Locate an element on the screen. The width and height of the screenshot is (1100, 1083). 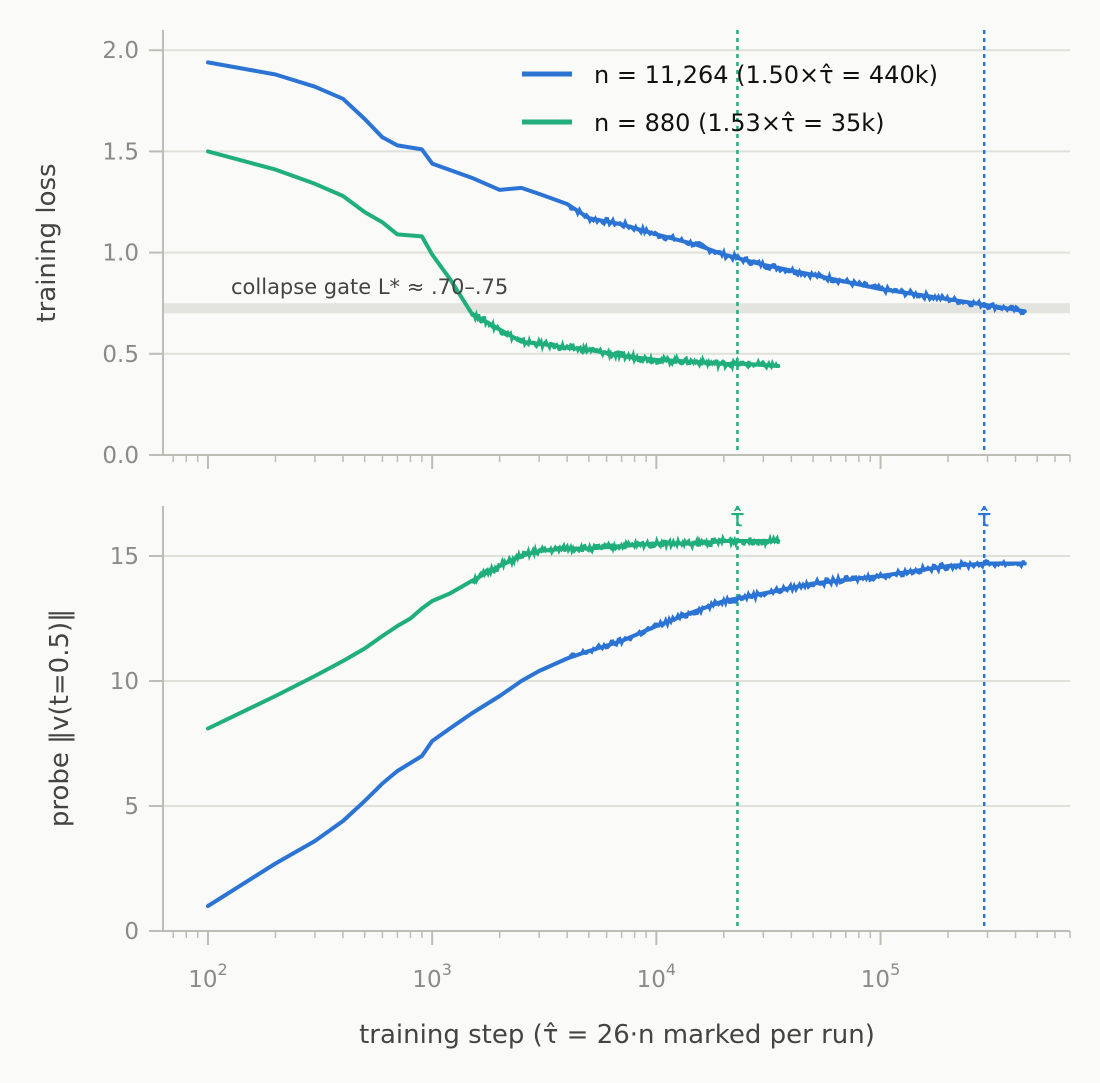
legend-label: n = 880 (1.53×τ̂ = 35k) is located at coordinates (739, 123).